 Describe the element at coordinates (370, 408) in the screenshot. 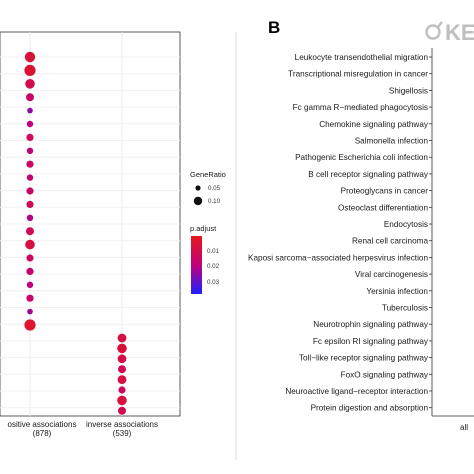

I see `pathway-label: Protein digestion and absorption` at that location.